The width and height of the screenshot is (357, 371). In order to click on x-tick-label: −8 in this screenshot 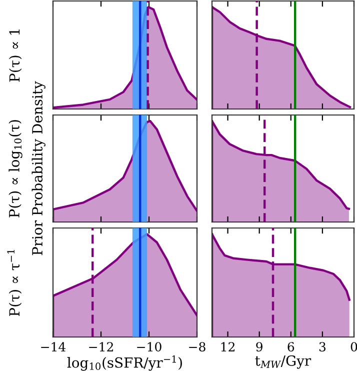, I will do `click(197, 347)`.